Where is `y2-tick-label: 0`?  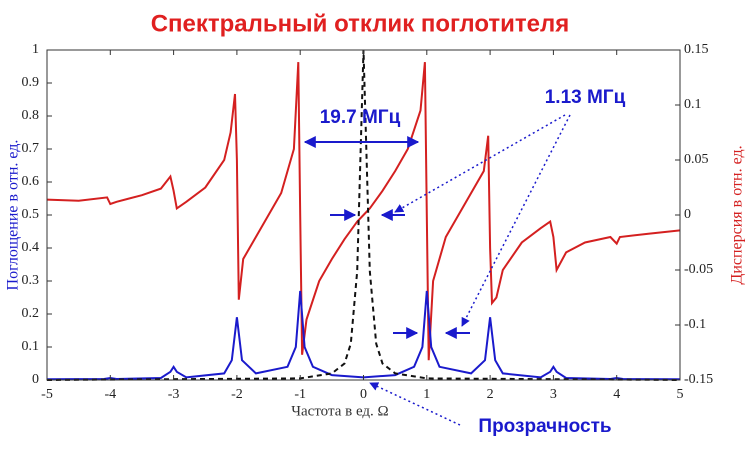 y2-tick-label: 0 is located at coordinates (687, 214).